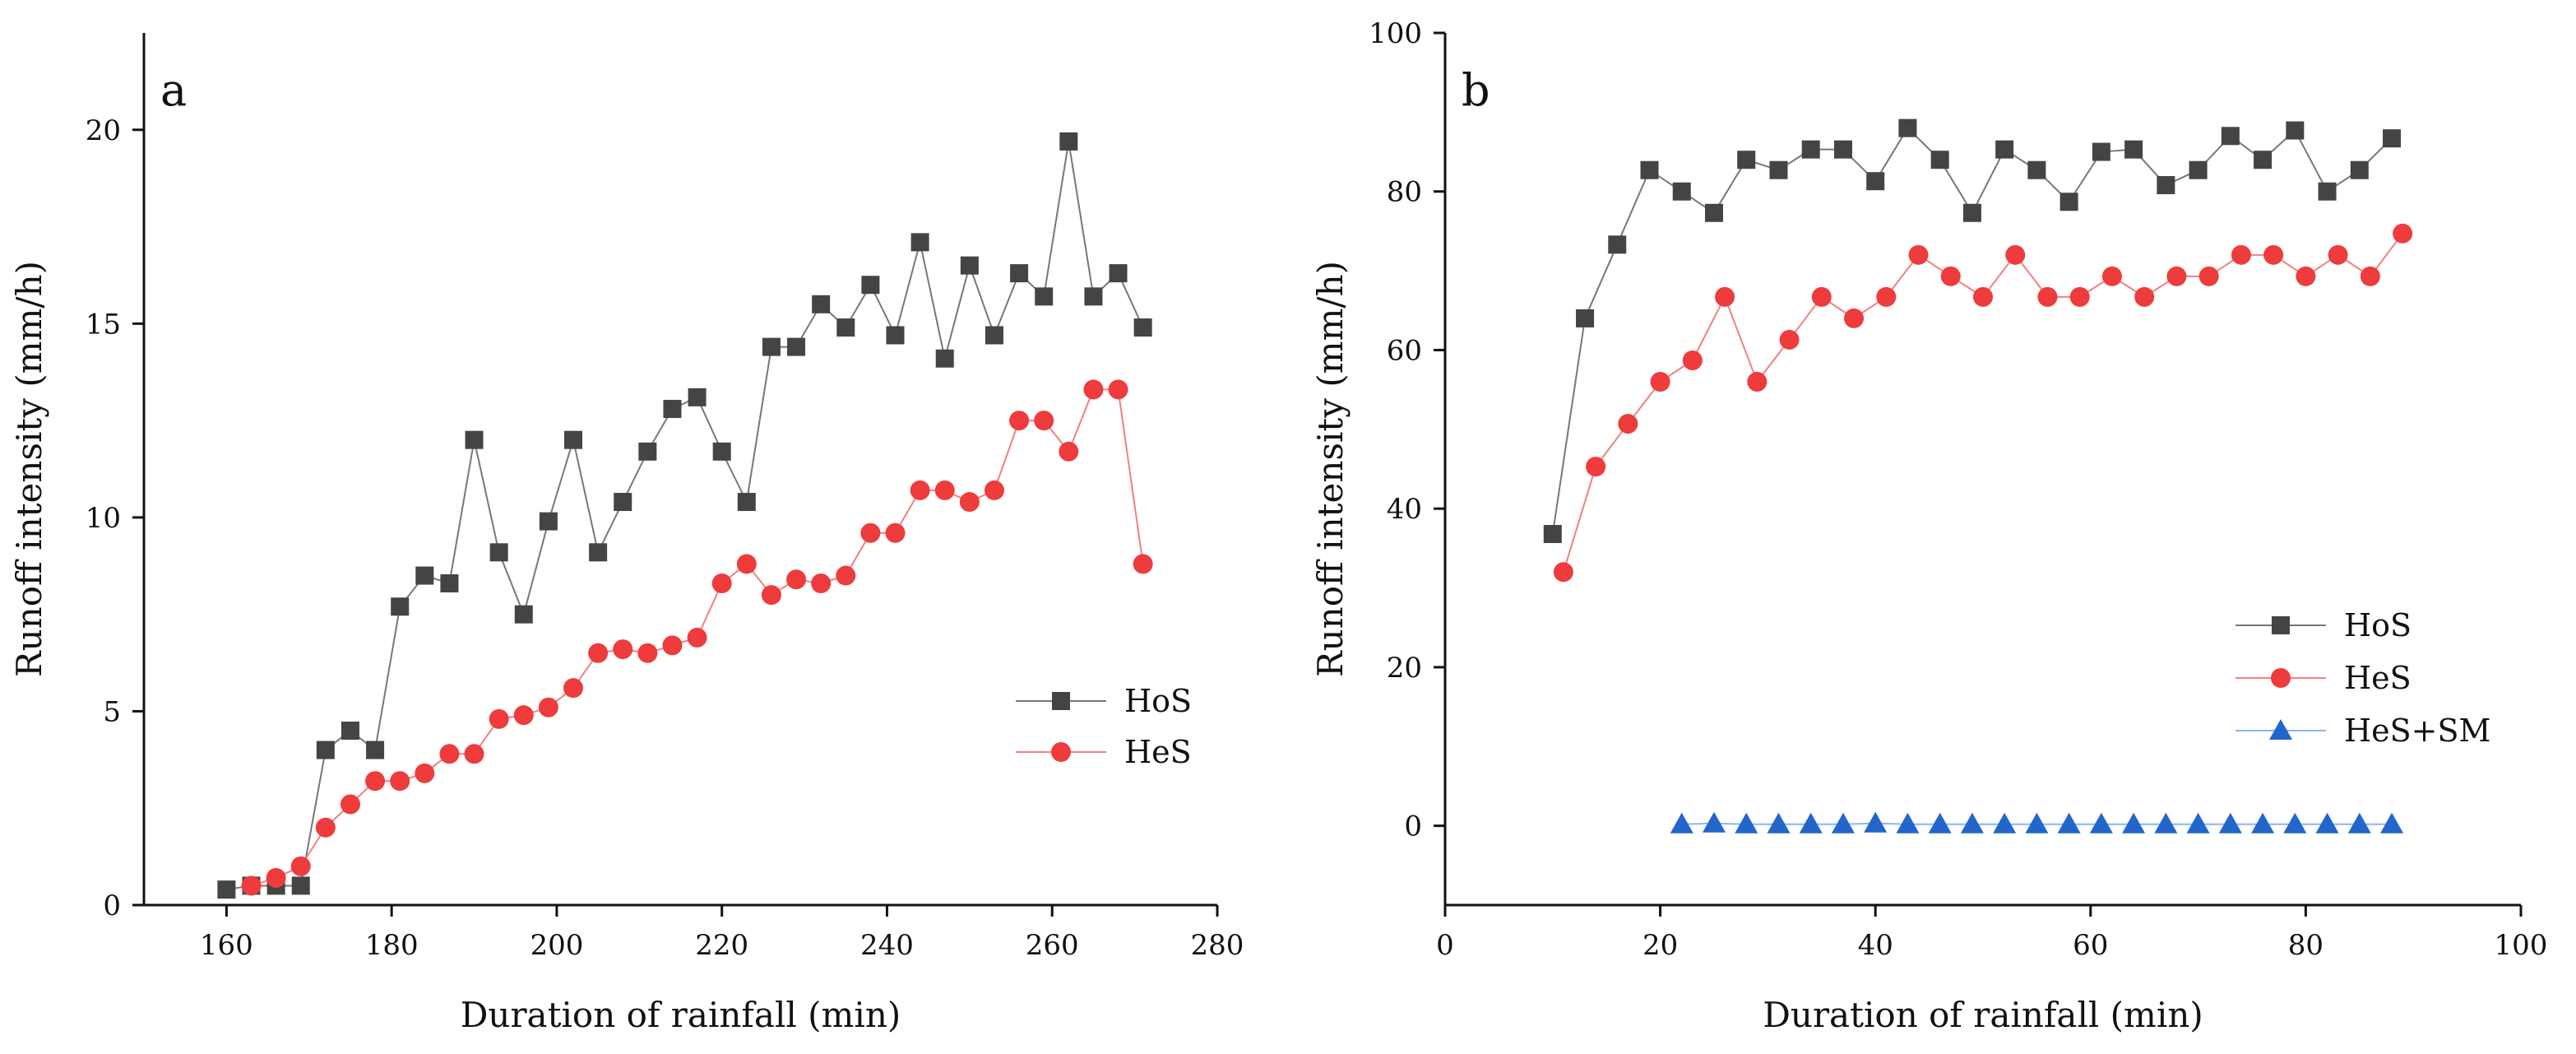 The image size is (2576, 1054). I want to click on series-hes-sm, so click(2037, 822).